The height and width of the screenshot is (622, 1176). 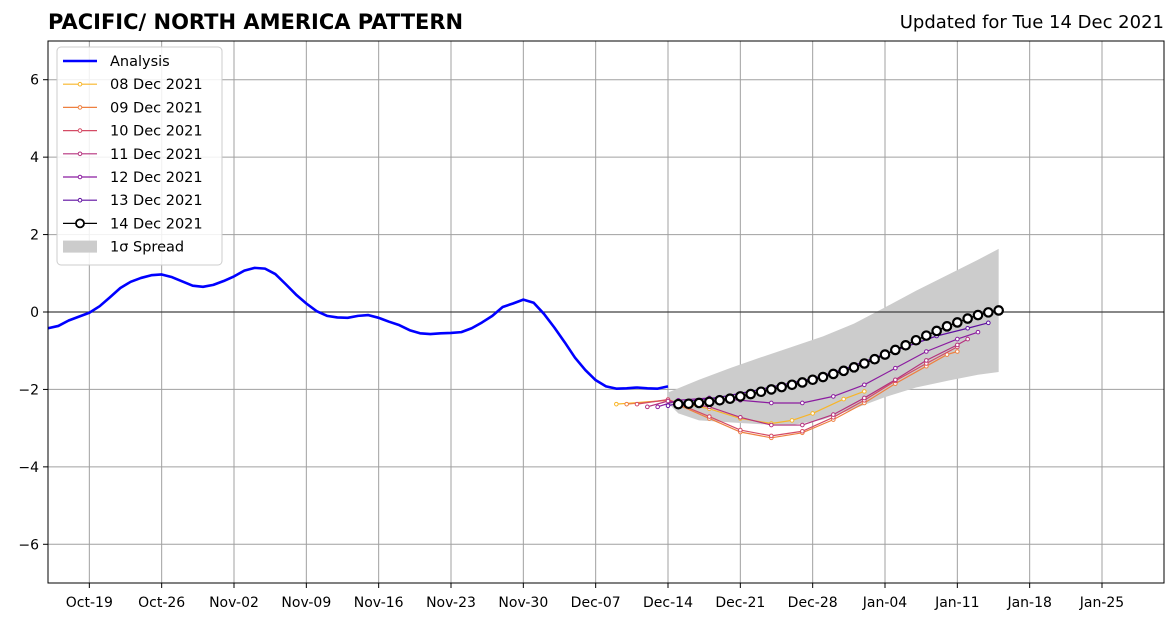 I want to click on x-tick-label: Jan-04, so click(x=885, y=603).